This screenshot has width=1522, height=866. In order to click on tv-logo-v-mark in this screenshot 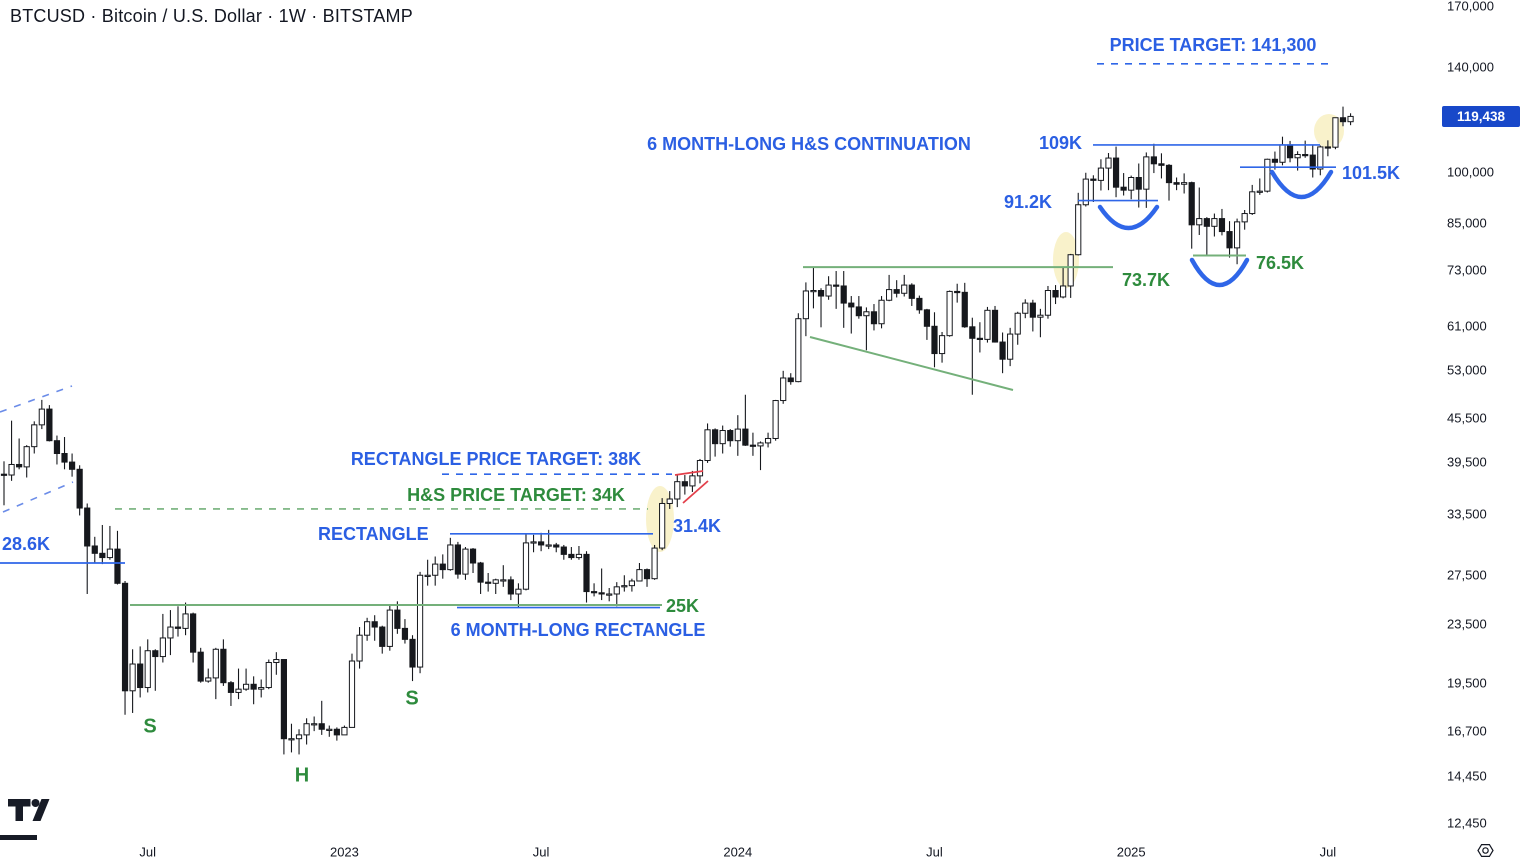, I will do `click(41, 810)`.